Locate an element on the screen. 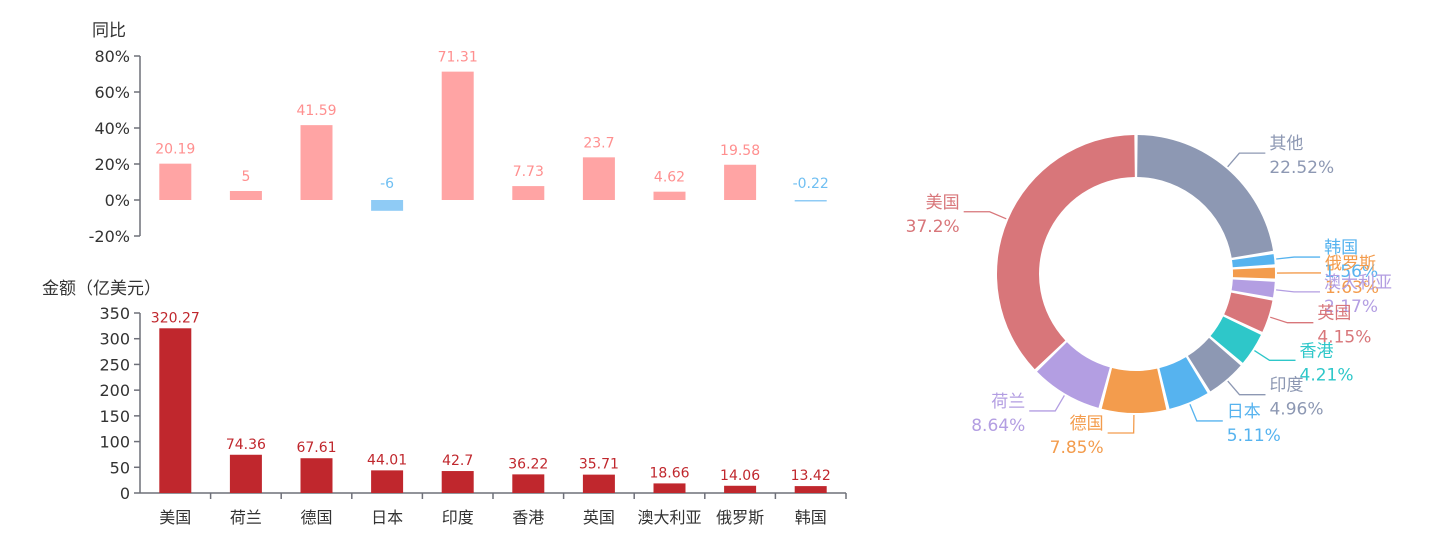 The width and height of the screenshot is (1448, 547). yoy-value-labels: 20.19 5 41.59 -6 71.31 7.73 23.7 4.62 19.58 -0.22 is located at coordinates (492, 121).